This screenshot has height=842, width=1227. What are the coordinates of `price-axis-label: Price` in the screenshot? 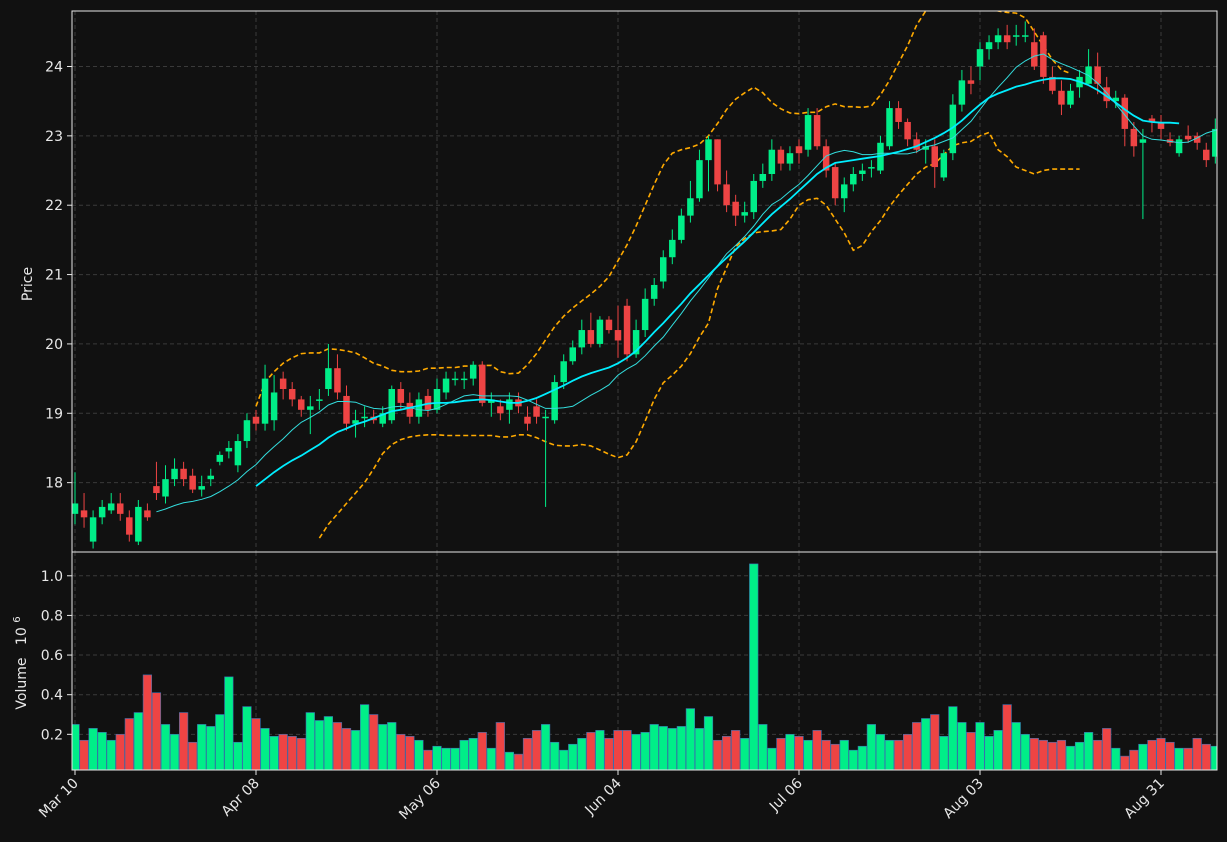 It's located at (28, 284).